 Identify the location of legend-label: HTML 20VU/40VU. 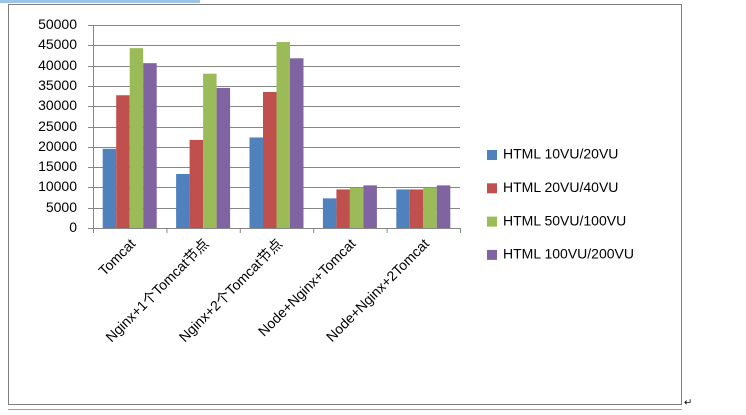
(560, 187).